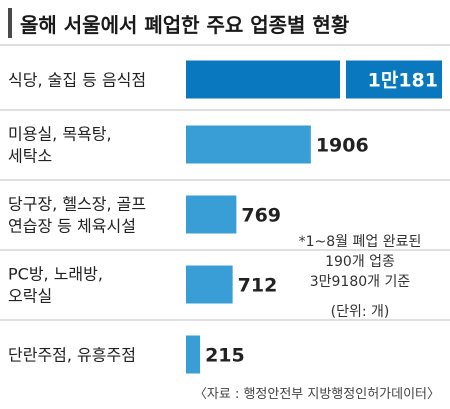 The image size is (450, 409). I want to click on value-label: 712, so click(258, 286).